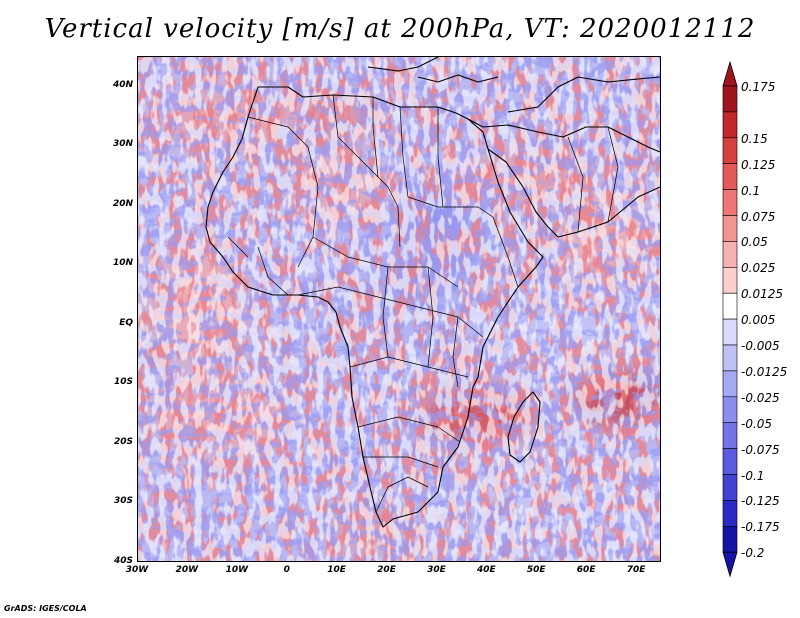 Image resolution: width=800 pixels, height=618 pixels. Describe the element at coordinates (753, 475) in the screenshot. I see `colorbar-tick-label: -0.1` at that location.